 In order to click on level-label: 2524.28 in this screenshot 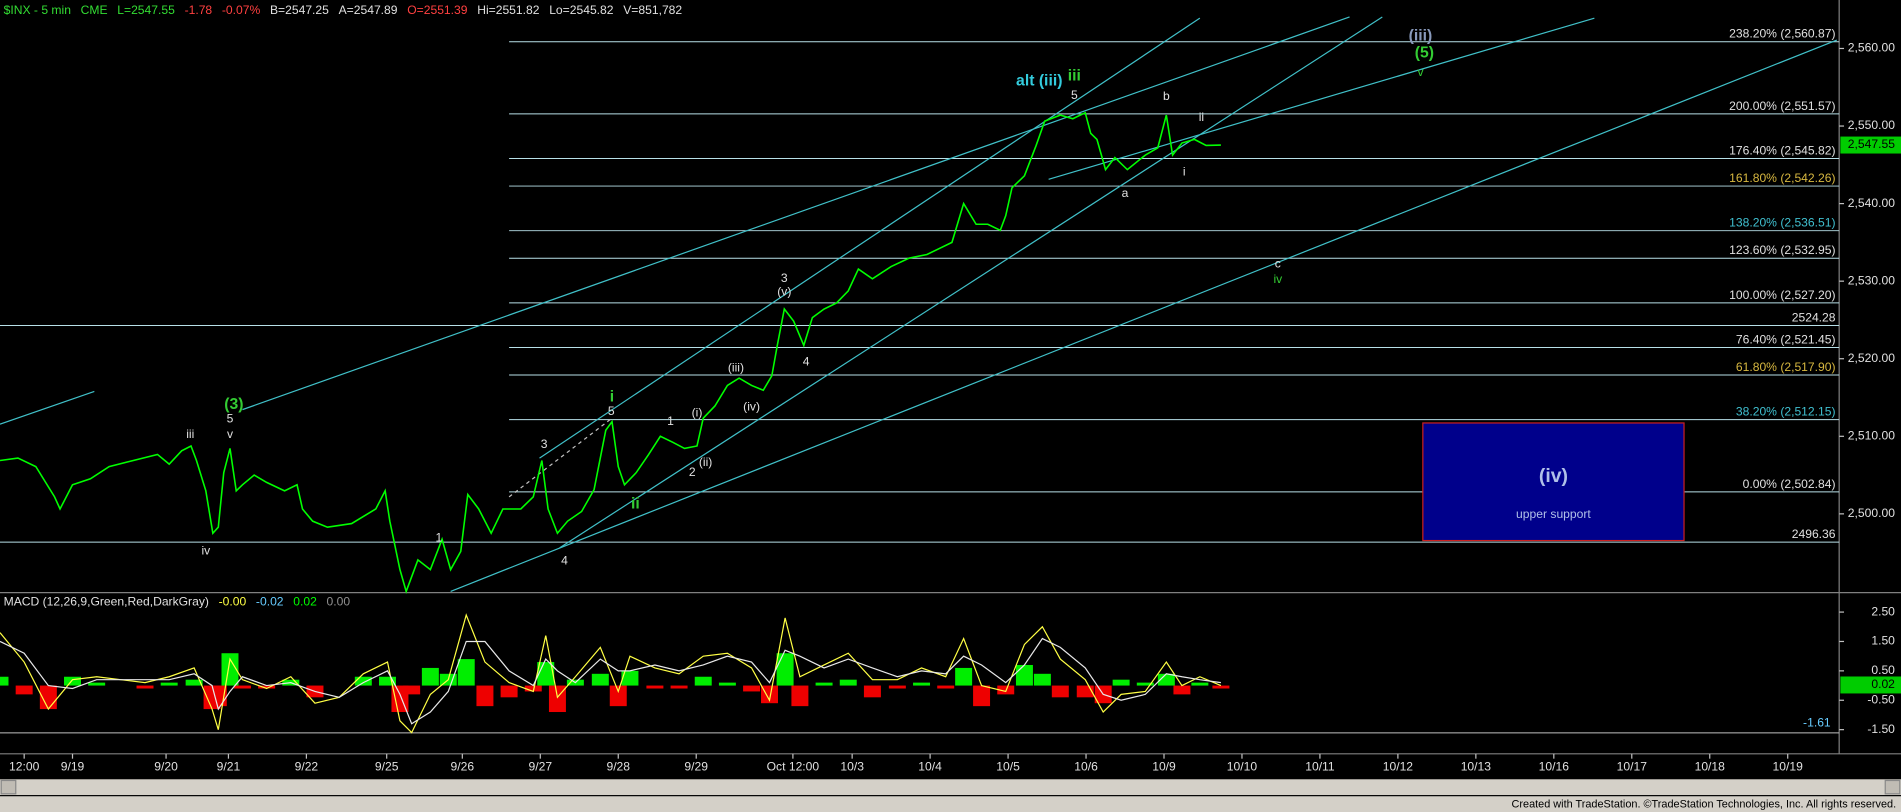, I will do `click(1814, 317)`.